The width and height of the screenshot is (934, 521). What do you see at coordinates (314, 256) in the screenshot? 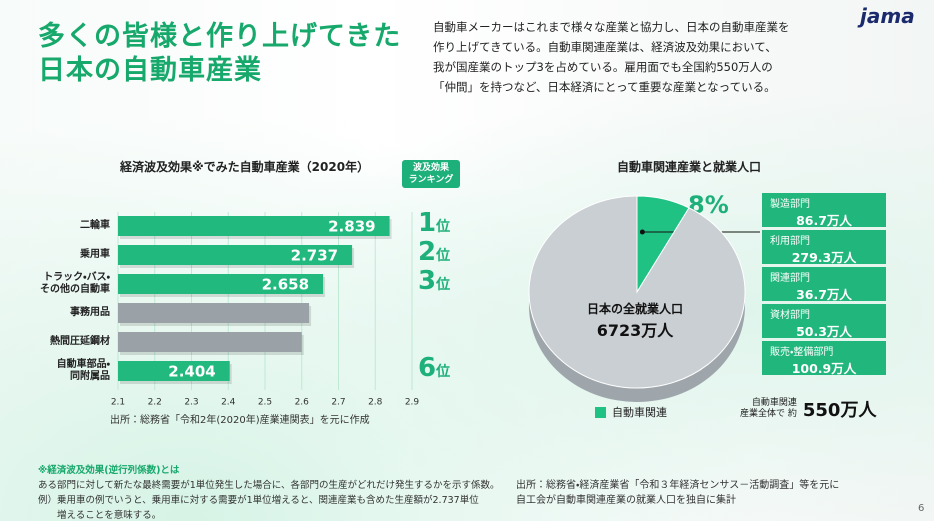
I see `value-label: 2.737` at bounding box center [314, 256].